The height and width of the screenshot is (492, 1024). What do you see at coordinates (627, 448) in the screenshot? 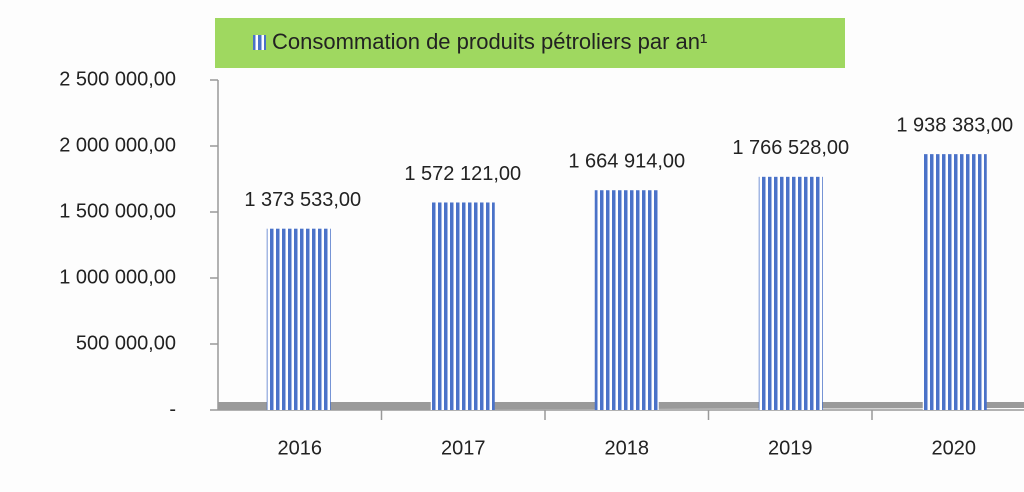
I see `x-tick-label: 2018` at bounding box center [627, 448].